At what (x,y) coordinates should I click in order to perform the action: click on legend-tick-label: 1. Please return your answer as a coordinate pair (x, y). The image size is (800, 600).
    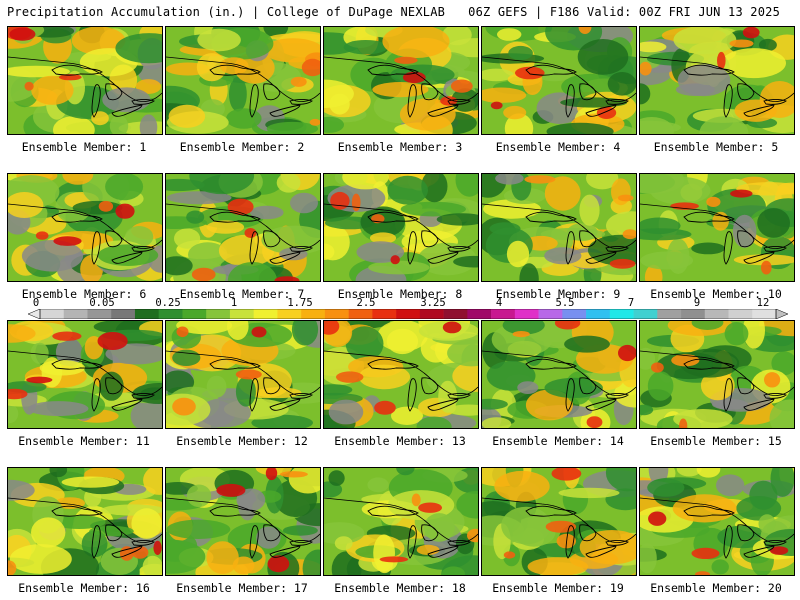
    Looking at the image, I should click on (234, 303).